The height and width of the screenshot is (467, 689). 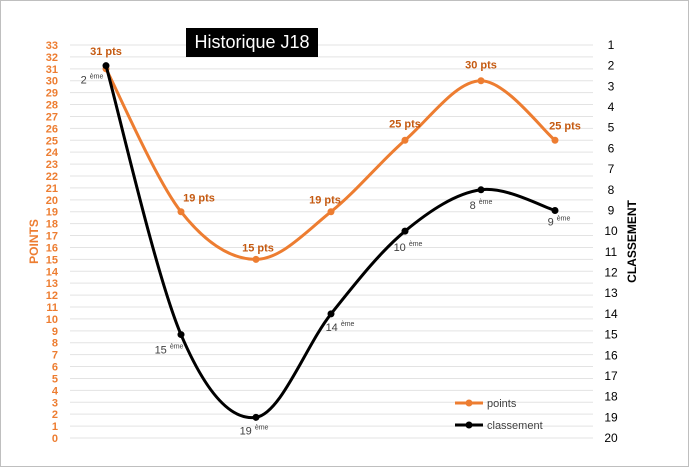 I want to click on left-axis-tick-label: 9, so click(x=55, y=332).